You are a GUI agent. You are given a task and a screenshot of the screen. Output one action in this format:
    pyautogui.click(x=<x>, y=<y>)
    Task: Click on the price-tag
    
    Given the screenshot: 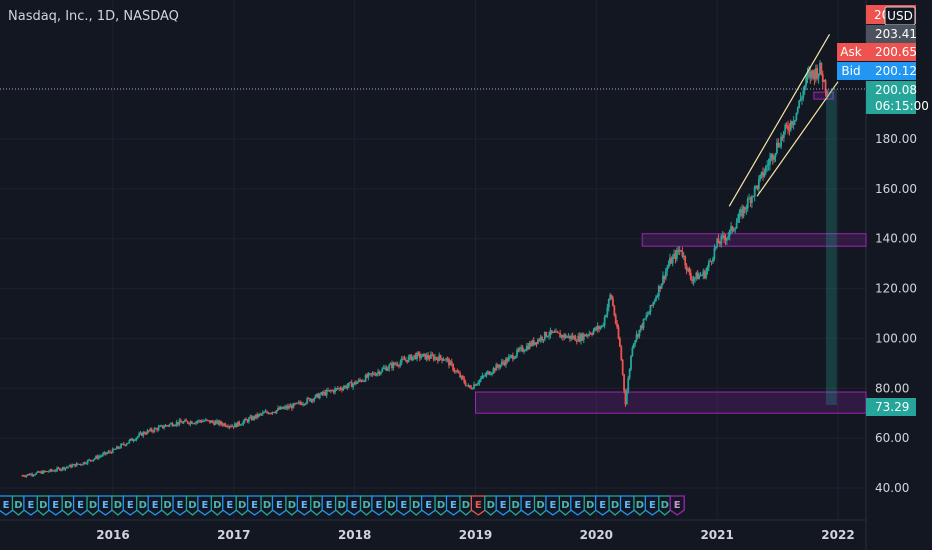 What is the action you would take?
    pyautogui.click(x=891, y=52)
    